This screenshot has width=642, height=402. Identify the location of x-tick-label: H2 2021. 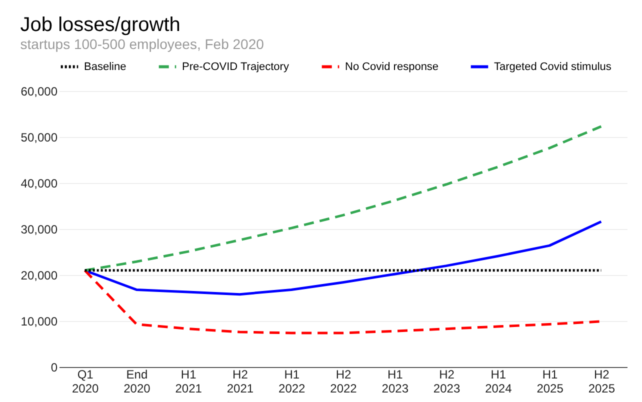
(240, 382).